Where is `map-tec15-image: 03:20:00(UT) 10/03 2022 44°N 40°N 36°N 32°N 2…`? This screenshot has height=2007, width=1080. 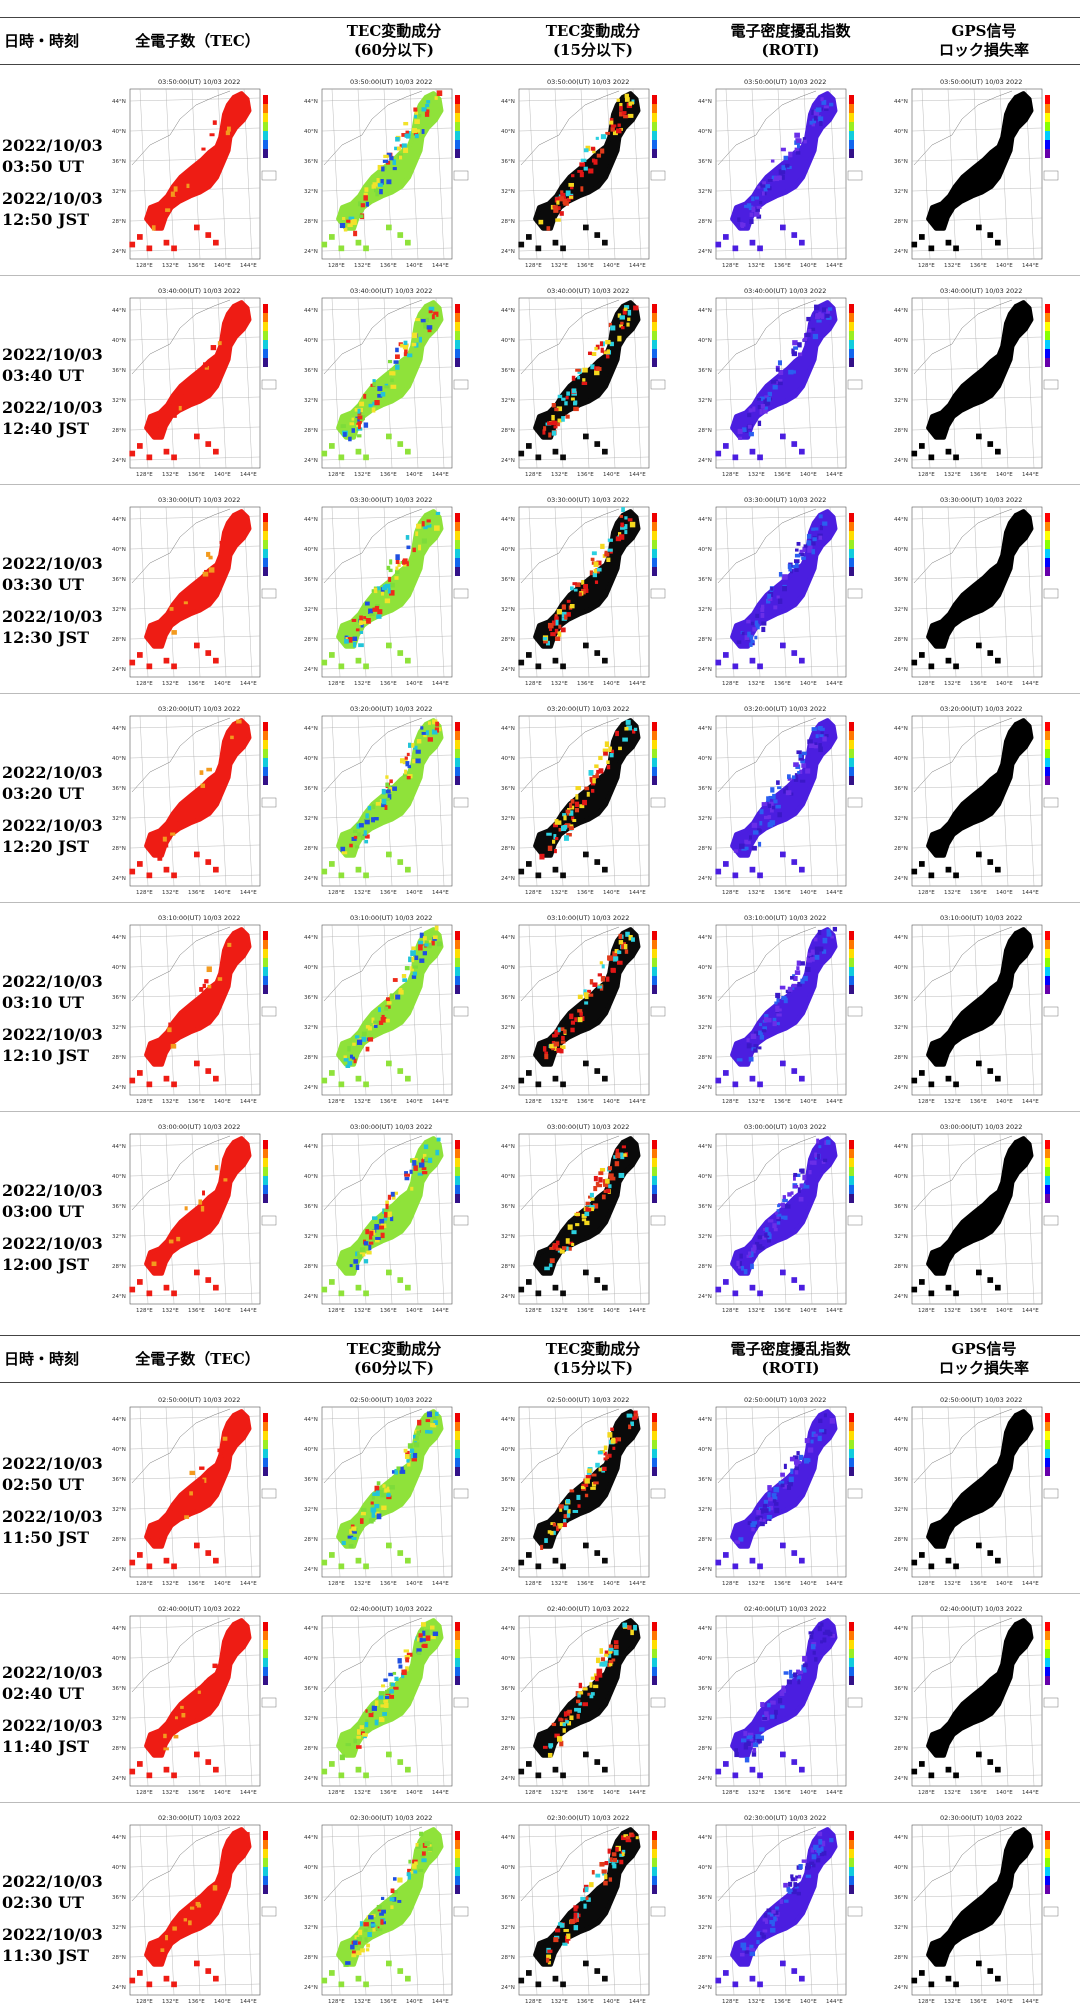
map-tec15-image: 03:20:00(UT) 10/03 2022 44°N 40°N 36°N 32°N 2… is located at coordinates (583, 800).